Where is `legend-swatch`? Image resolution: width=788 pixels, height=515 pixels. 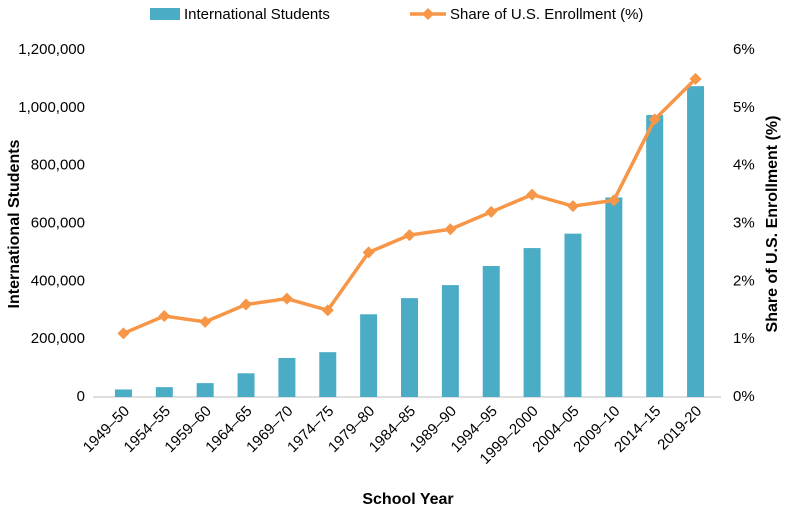
legend-swatch is located at coordinates (165, 14).